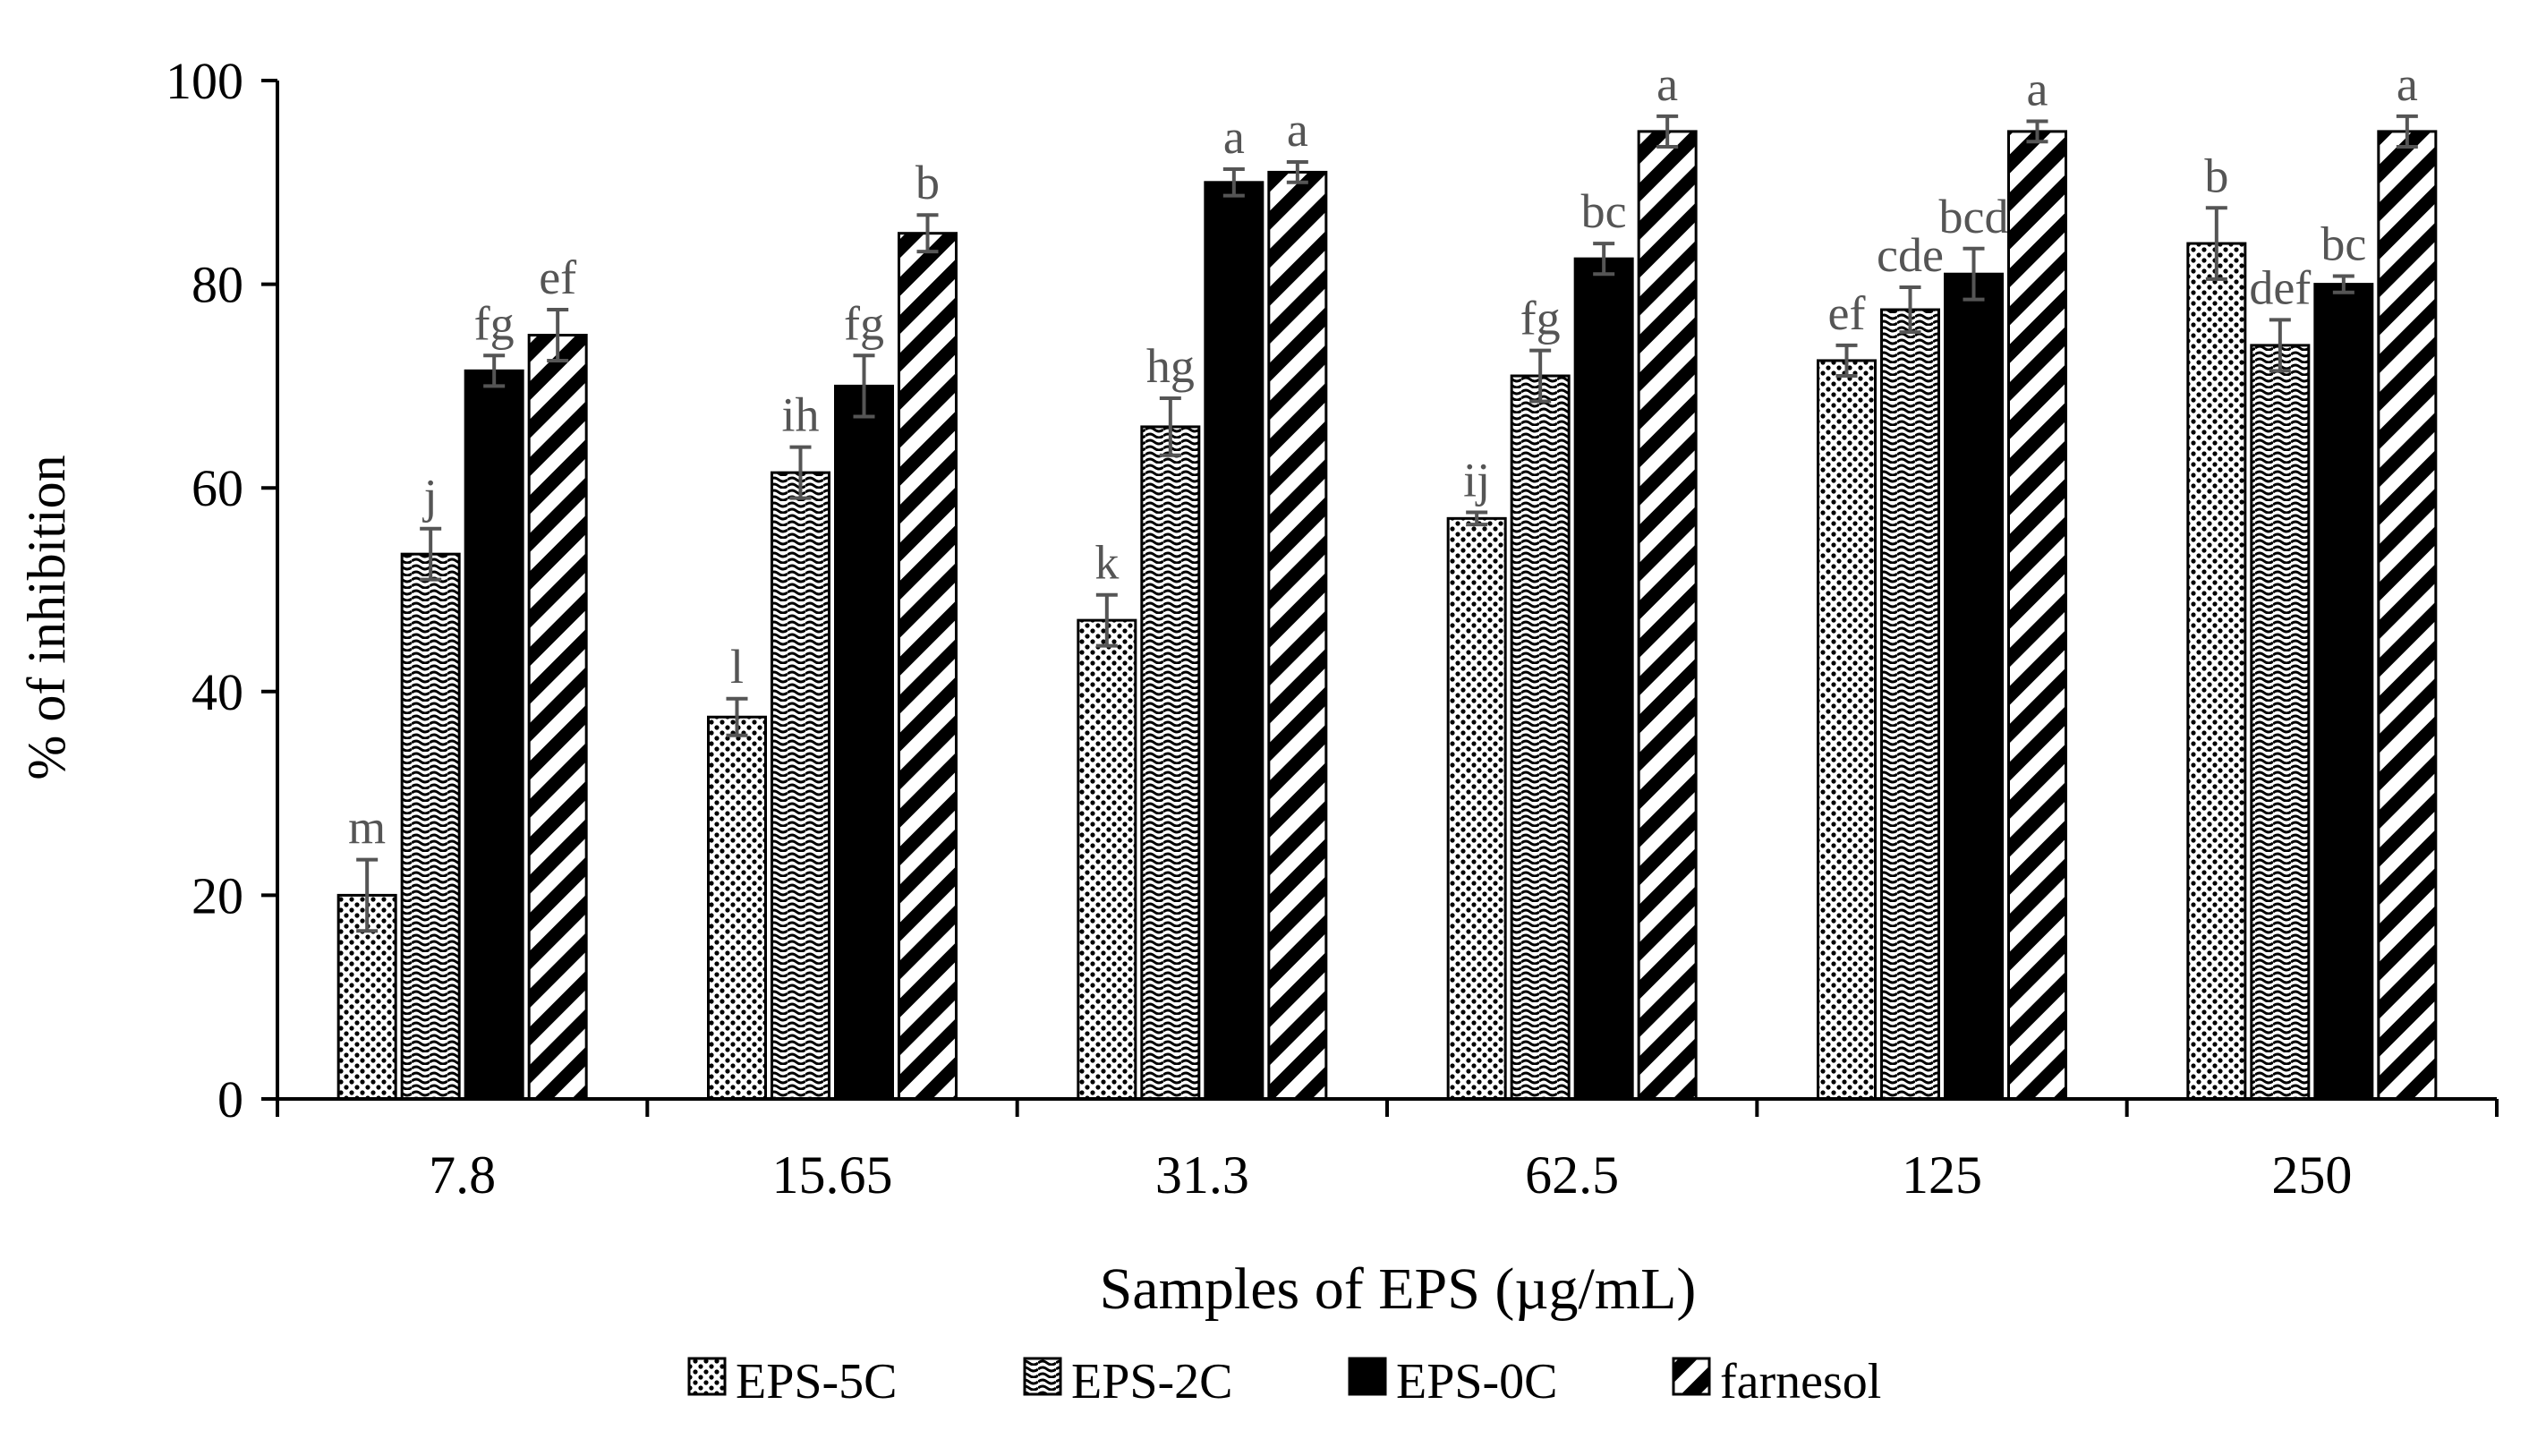  I want to click on x-tick-label: 125, so click(1942, 1175).